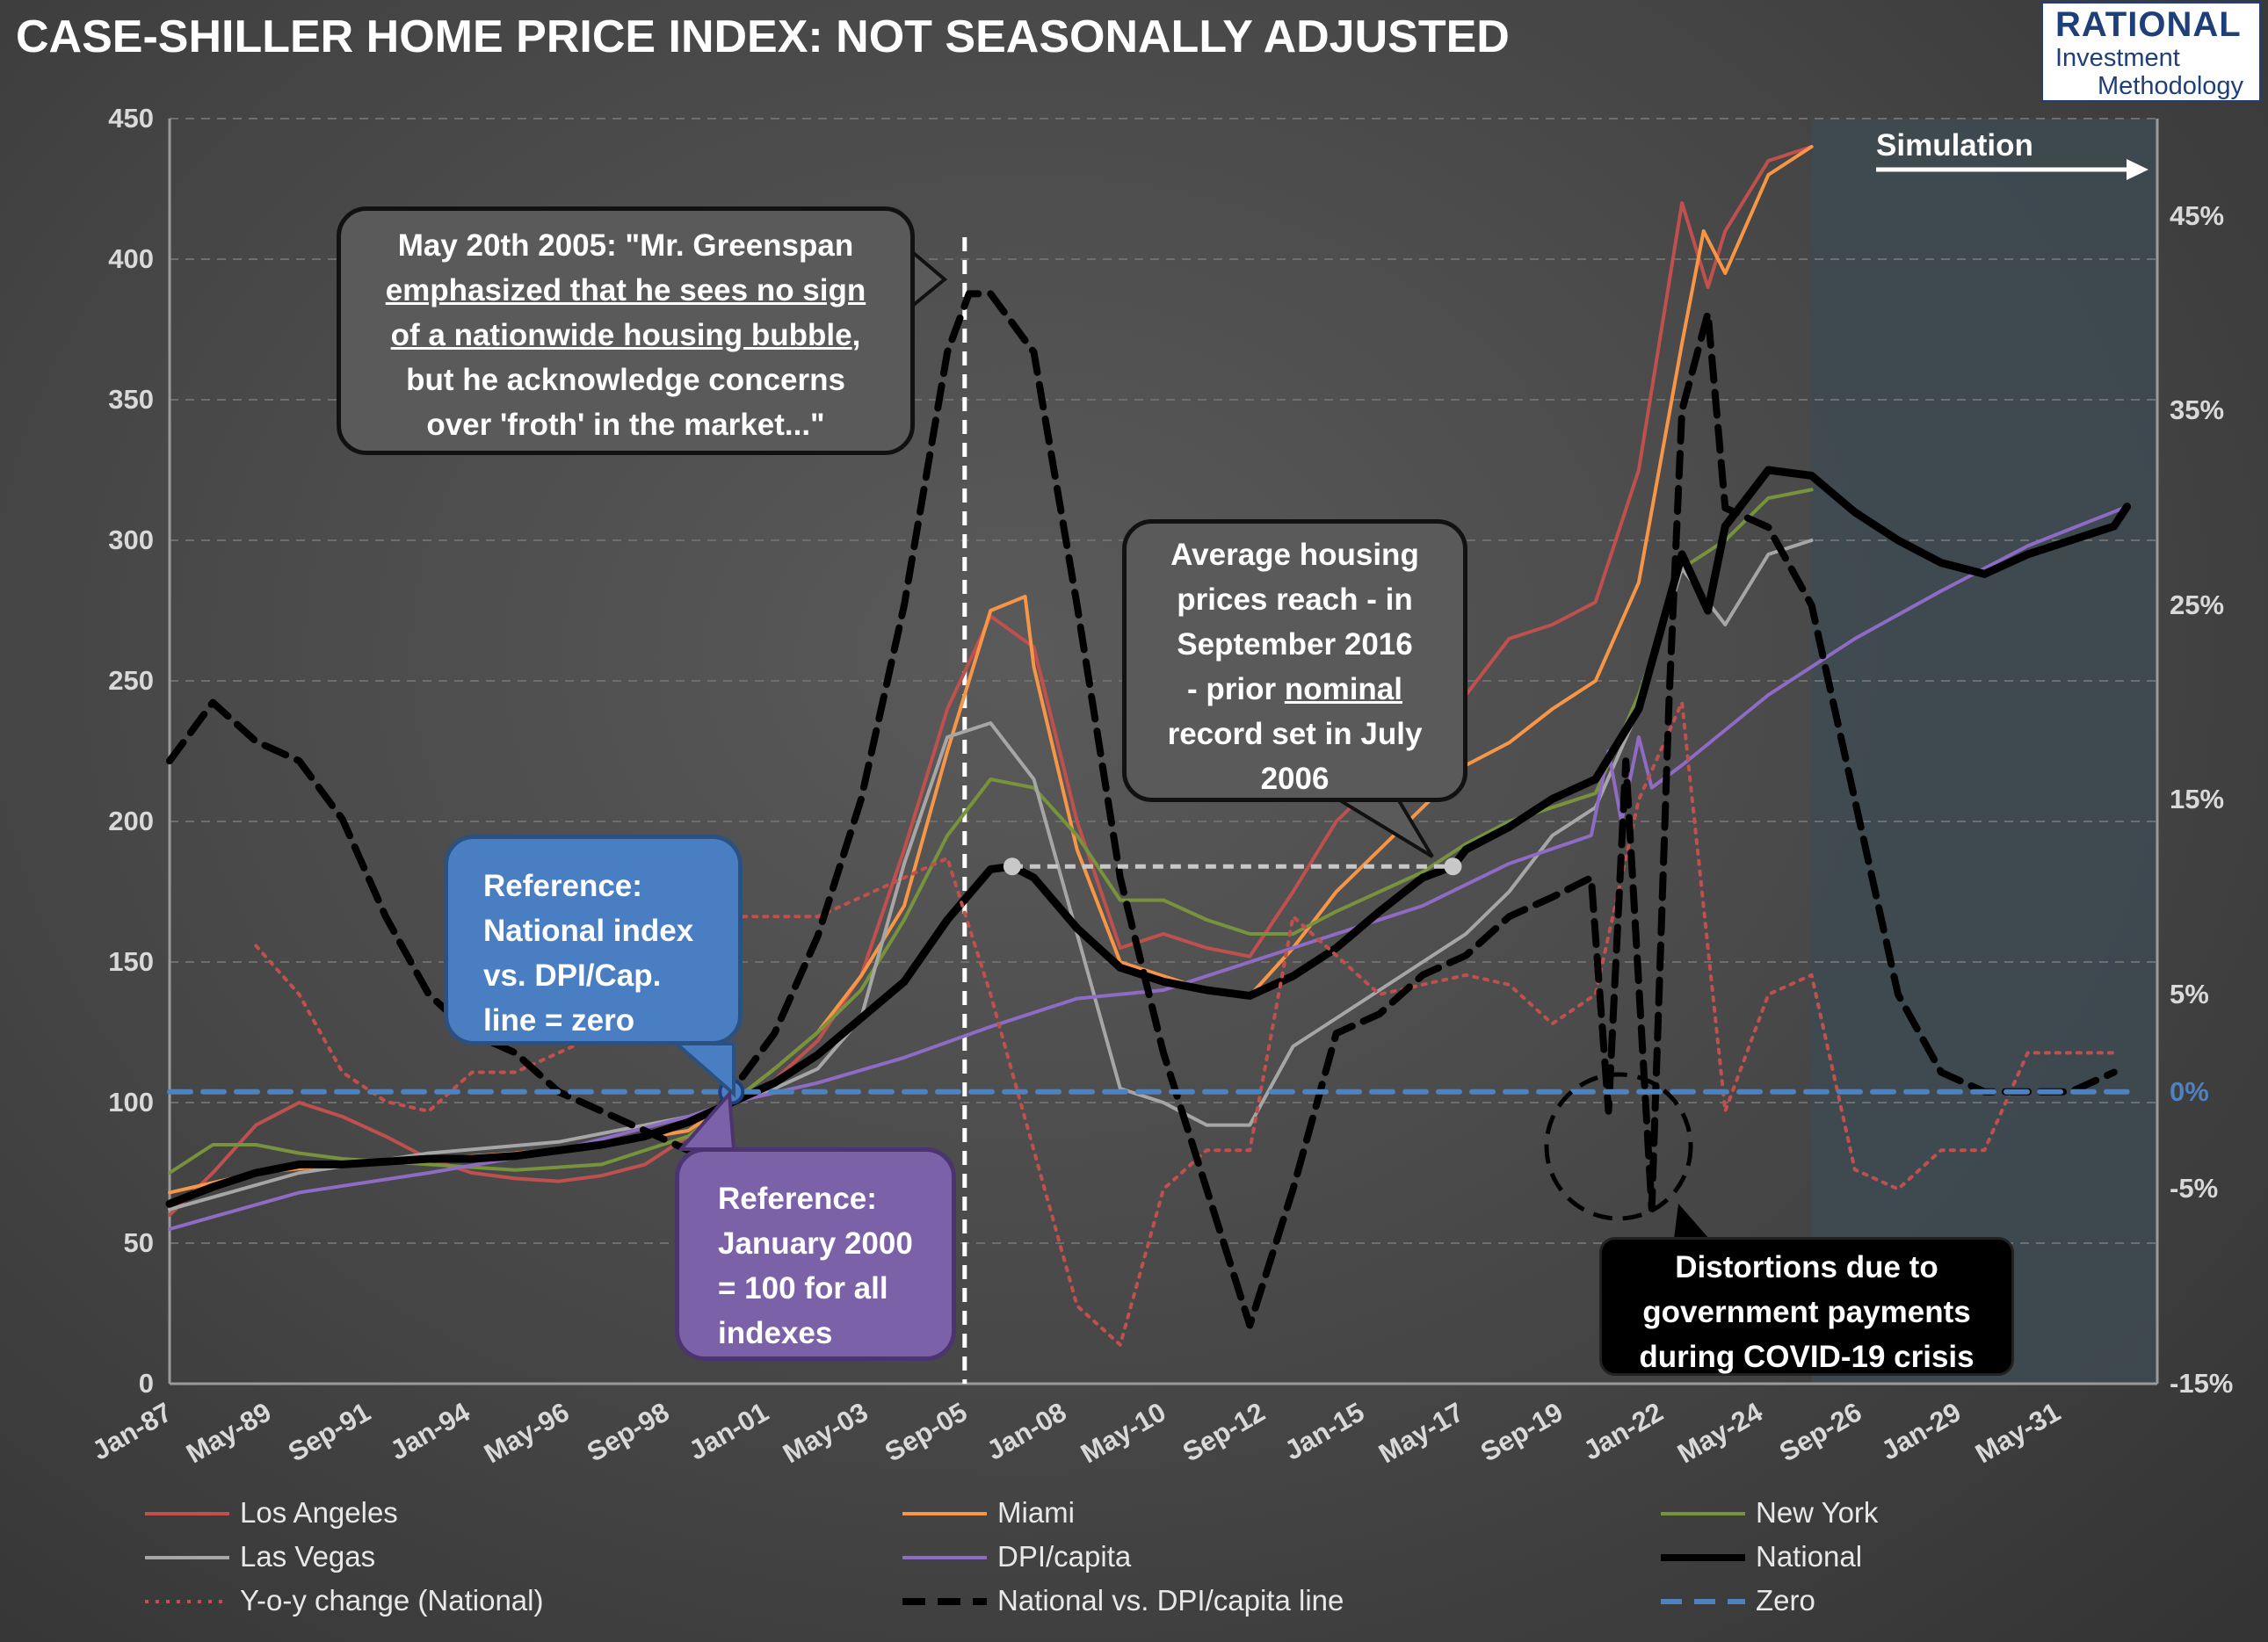 The image size is (2268, 1642). Describe the element at coordinates (928, 279) in the screenshot. I see `greenspan-callout-pointer` at that location.